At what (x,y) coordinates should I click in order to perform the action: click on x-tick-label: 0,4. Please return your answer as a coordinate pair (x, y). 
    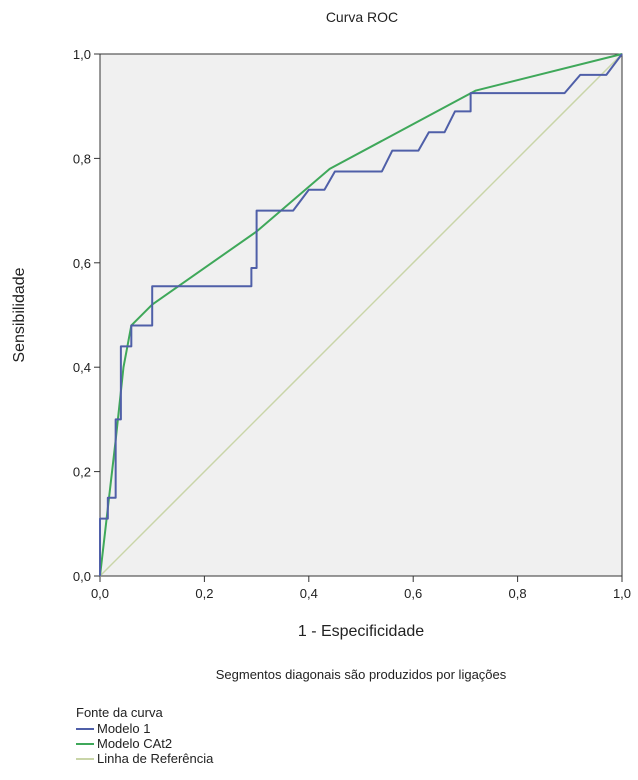
    Looking at the image, I should click on (309, 593).